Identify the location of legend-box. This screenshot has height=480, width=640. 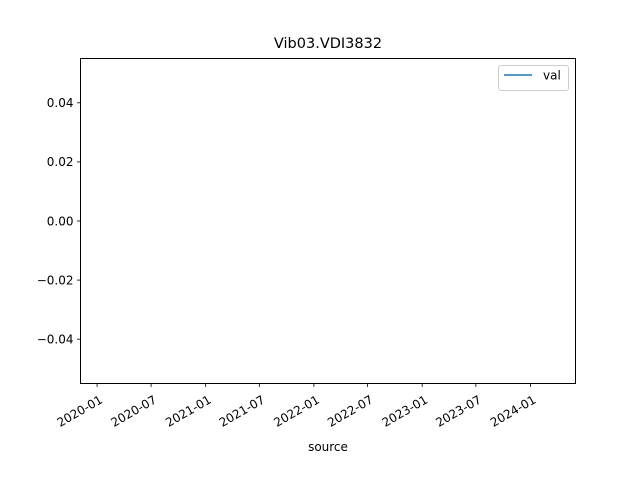
(533, 78).